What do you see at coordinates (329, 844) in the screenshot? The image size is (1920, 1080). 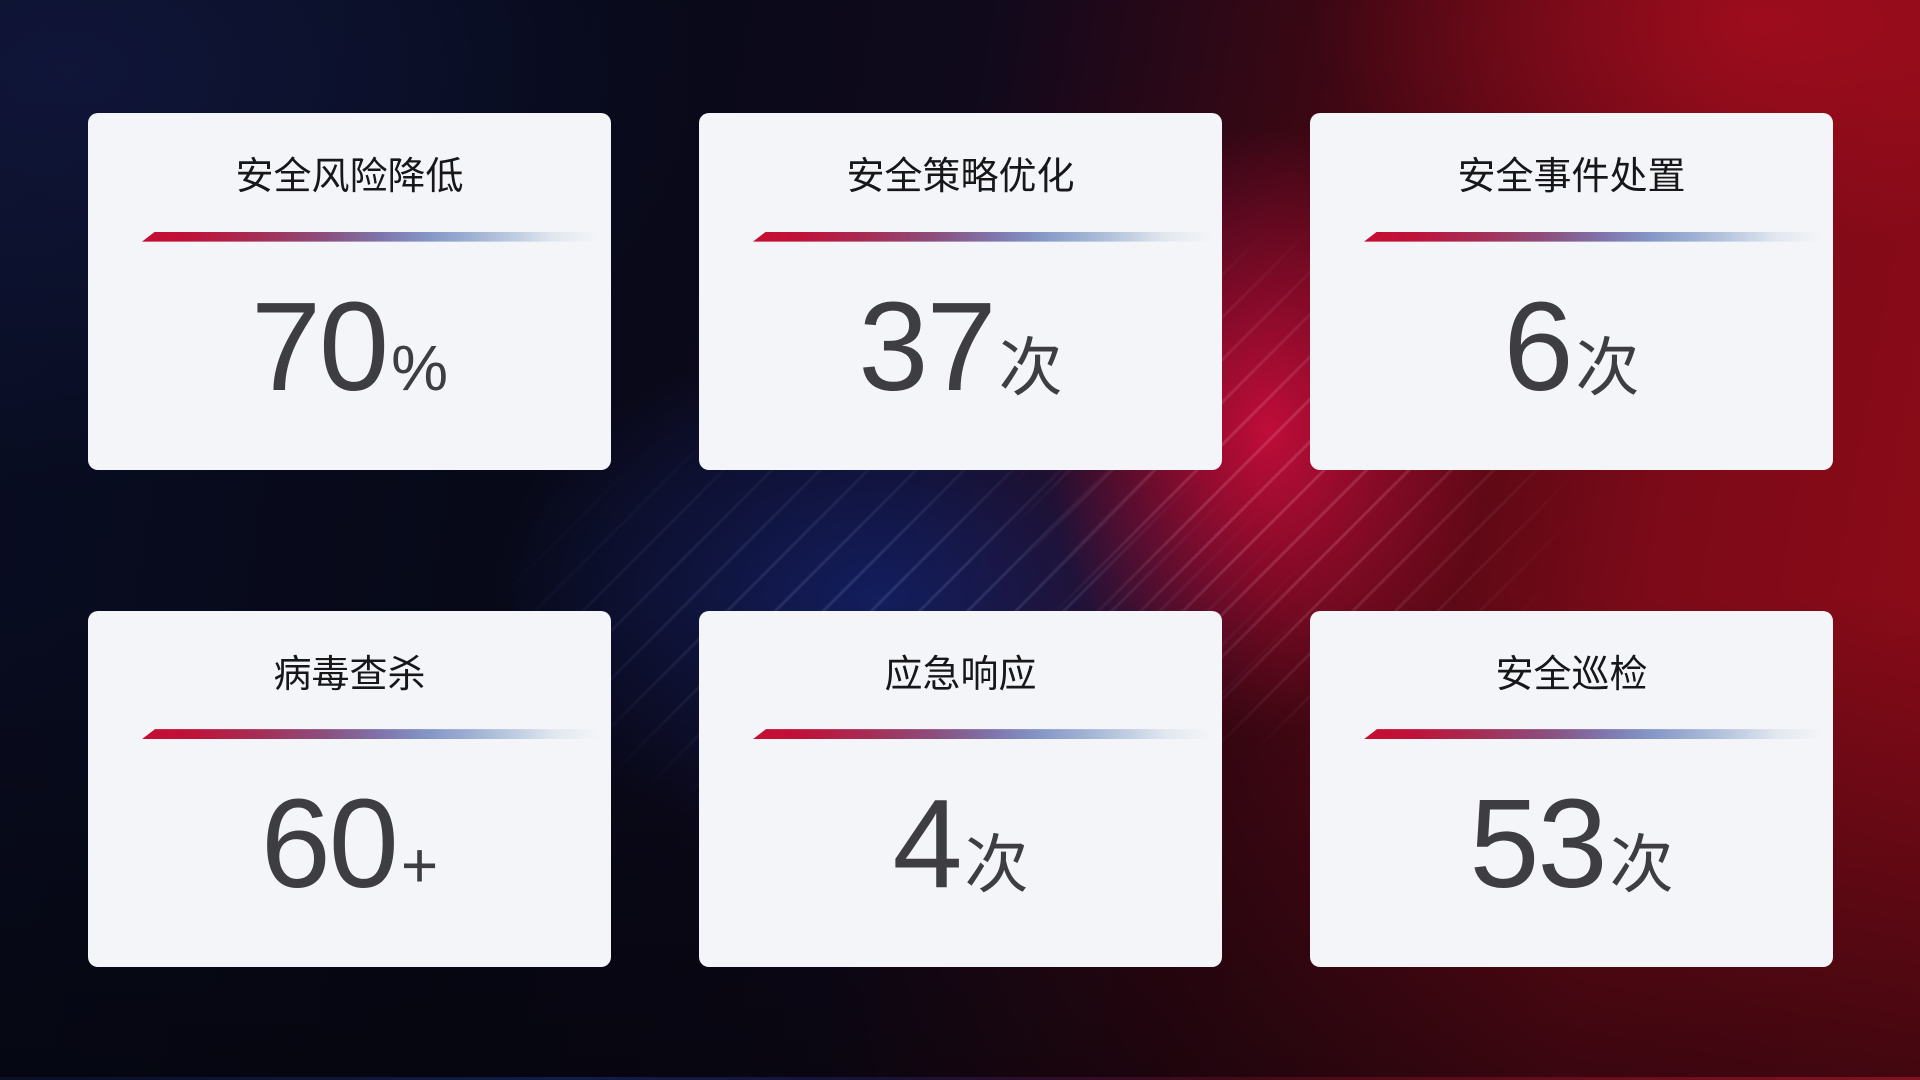 I see `card-value: 60` at bounding box center [329, 844].